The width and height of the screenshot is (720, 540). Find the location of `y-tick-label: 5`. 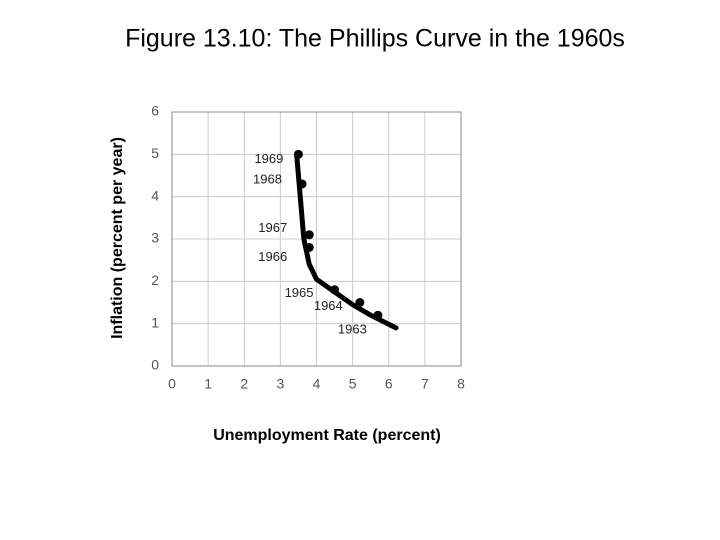

y-tick-label: 5 is located at coordinates (155, 153).